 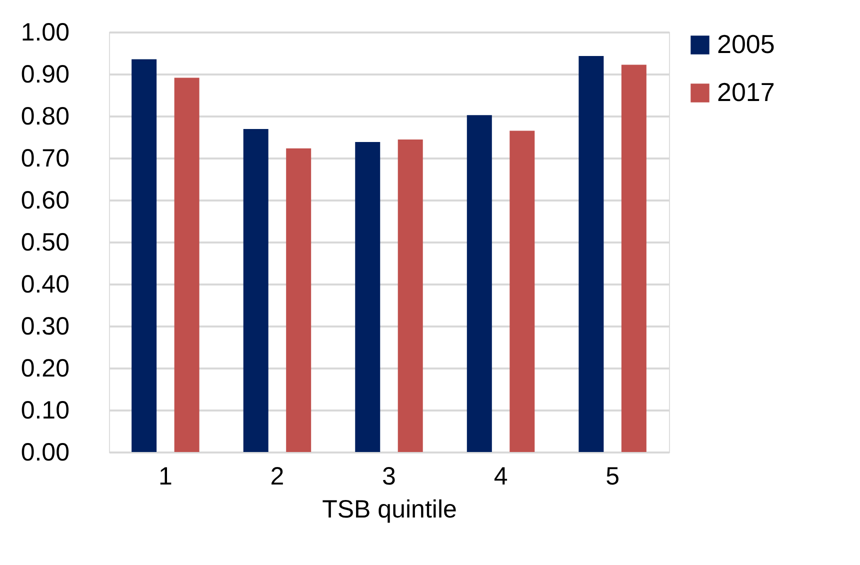 What do you see at coordinates (45, 158) in the screenshot?
I see `y-tick-label: 0.70` at bounding box center [45, 158].